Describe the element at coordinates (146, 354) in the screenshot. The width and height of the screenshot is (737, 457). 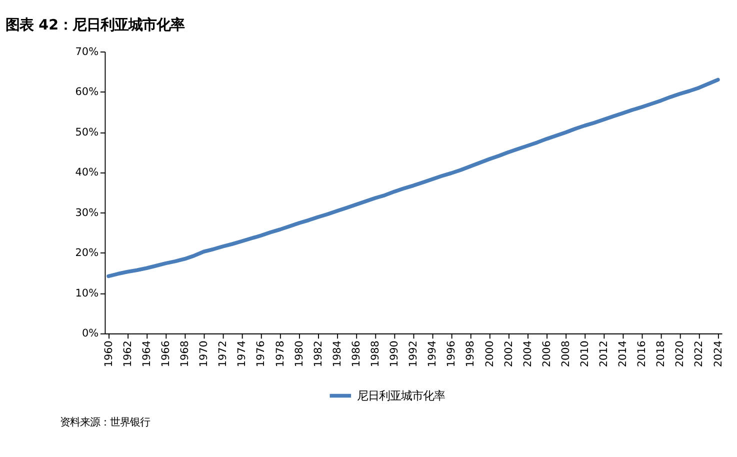
I see `x-tick-label: 1964` at that location.